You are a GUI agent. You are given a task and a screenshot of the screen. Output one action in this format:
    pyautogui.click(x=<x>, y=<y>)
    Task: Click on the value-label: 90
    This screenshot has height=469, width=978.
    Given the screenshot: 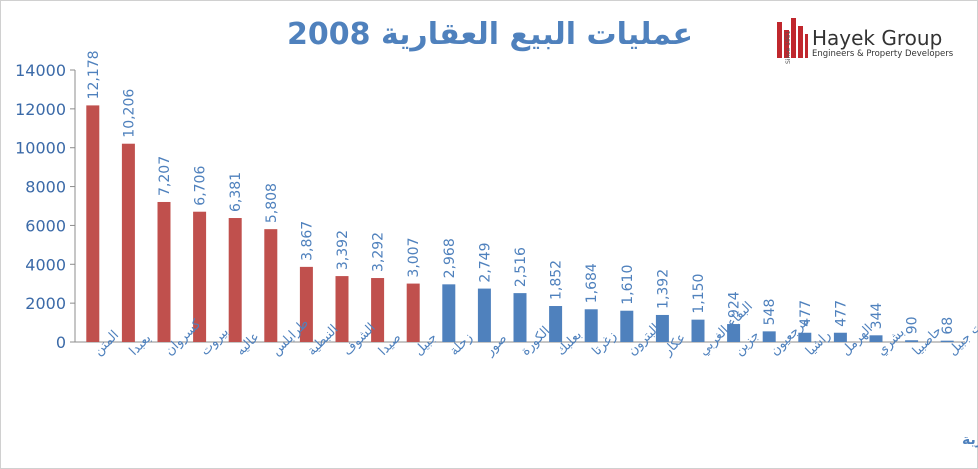 What is the action you would take?
    pyautogui.click(x=913, y=325)
    